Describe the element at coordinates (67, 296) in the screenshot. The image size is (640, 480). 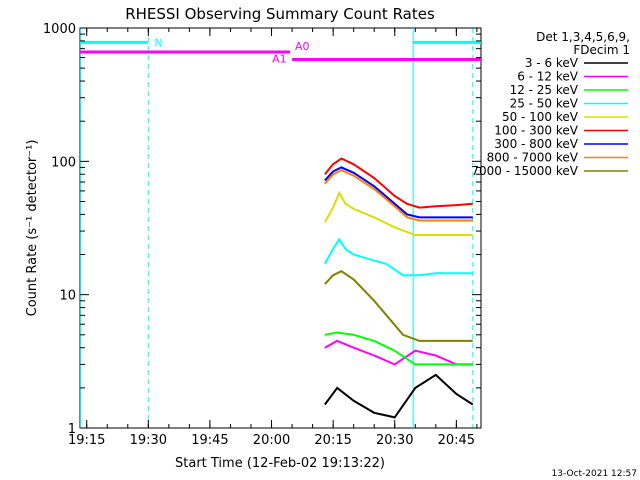
I see `y-tick-label-1: 10` at that location.